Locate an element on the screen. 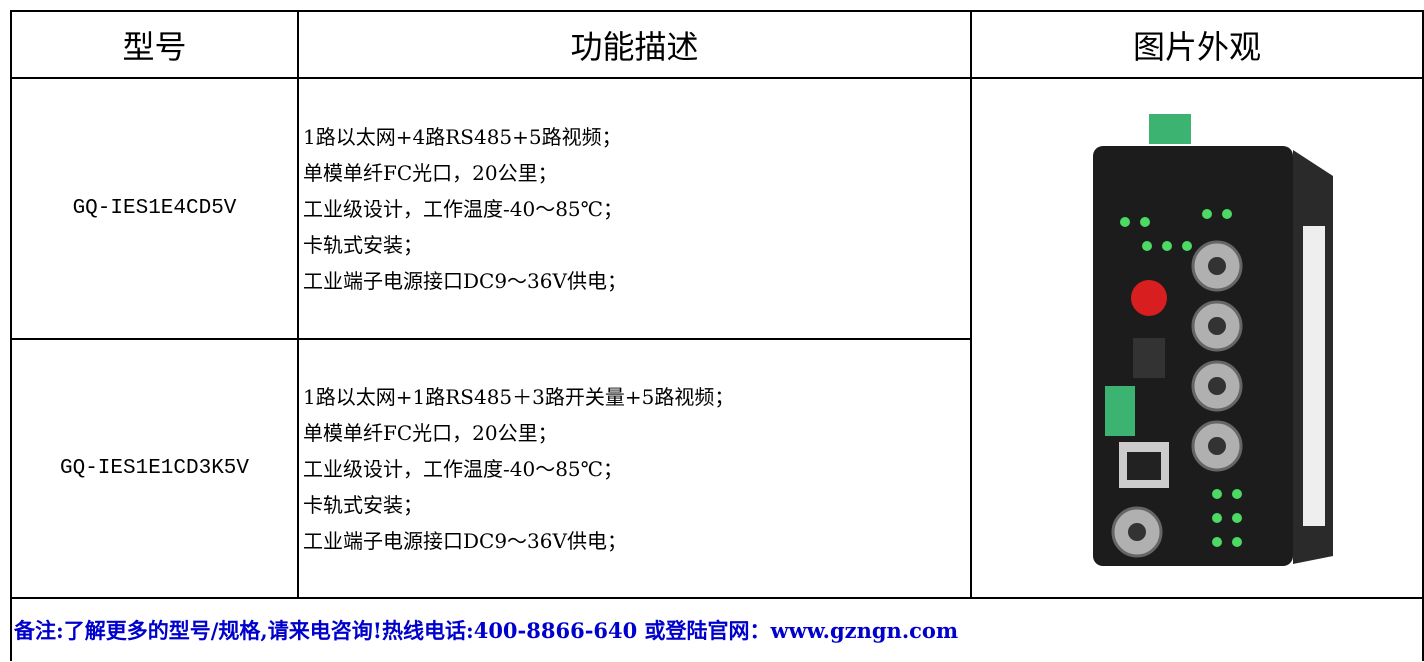 This screenshot has height=662, width=1424. fiber-port is located at coordinates (1149, 298).